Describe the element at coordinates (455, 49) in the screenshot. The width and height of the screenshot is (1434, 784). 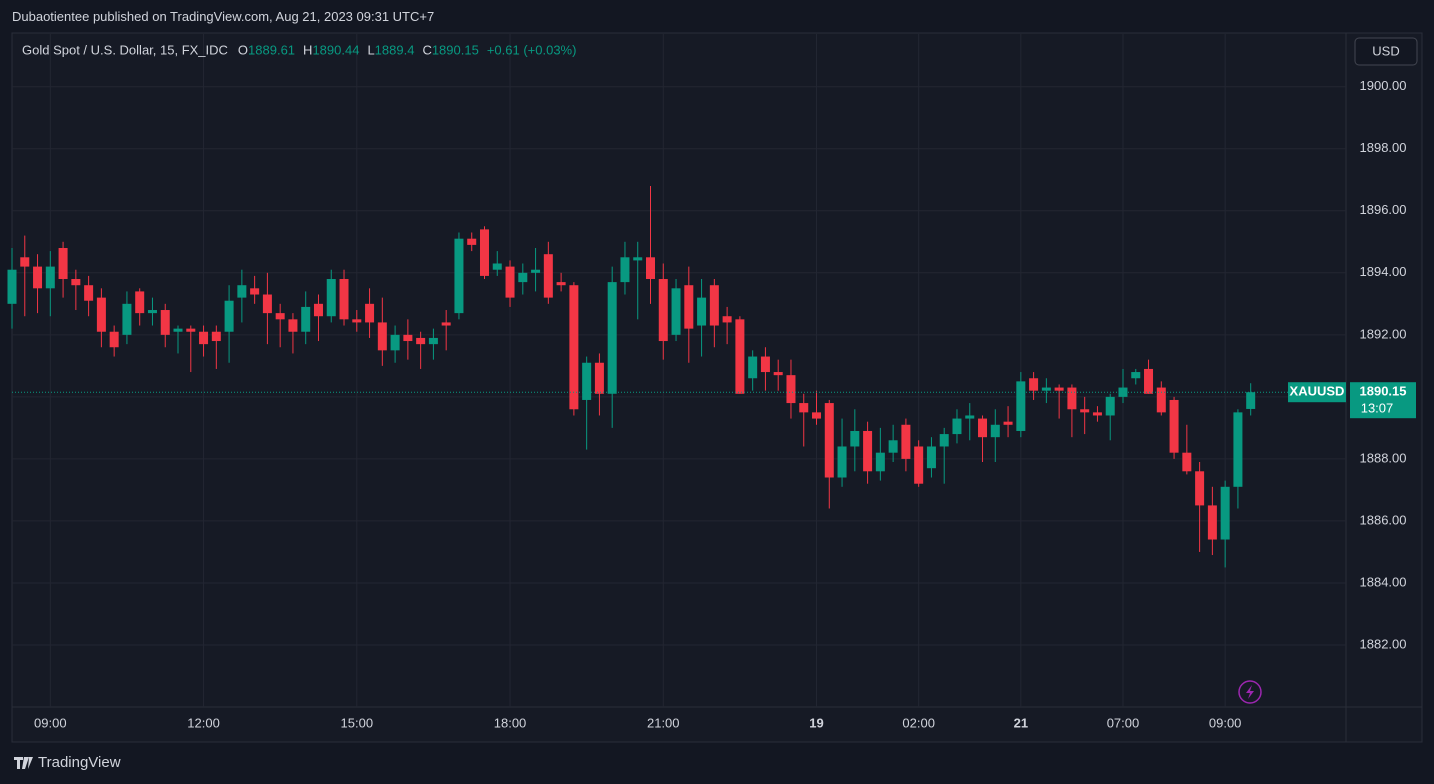
I see `ohlc-value: 1890.15` at that location.